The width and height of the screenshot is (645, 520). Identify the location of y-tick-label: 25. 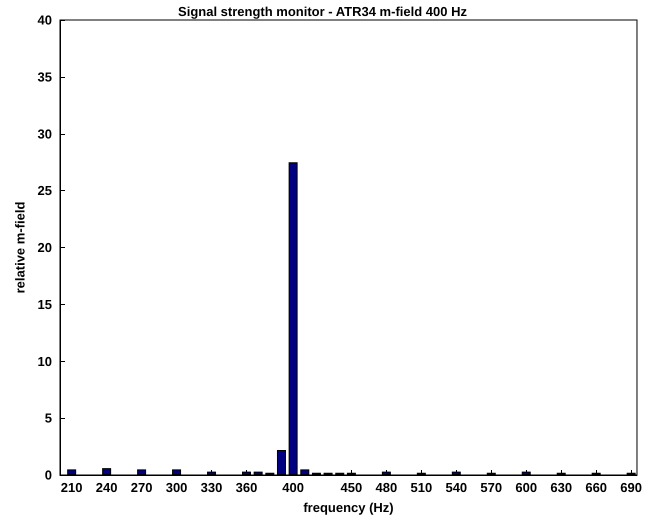
(45, 190).